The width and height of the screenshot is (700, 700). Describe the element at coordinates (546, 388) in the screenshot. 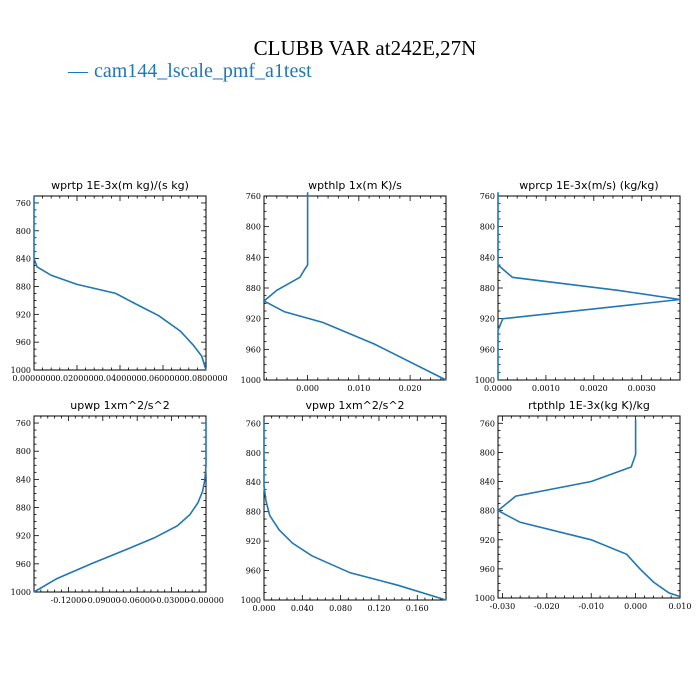

I see `x-tick-label: 0.0010` at that location.